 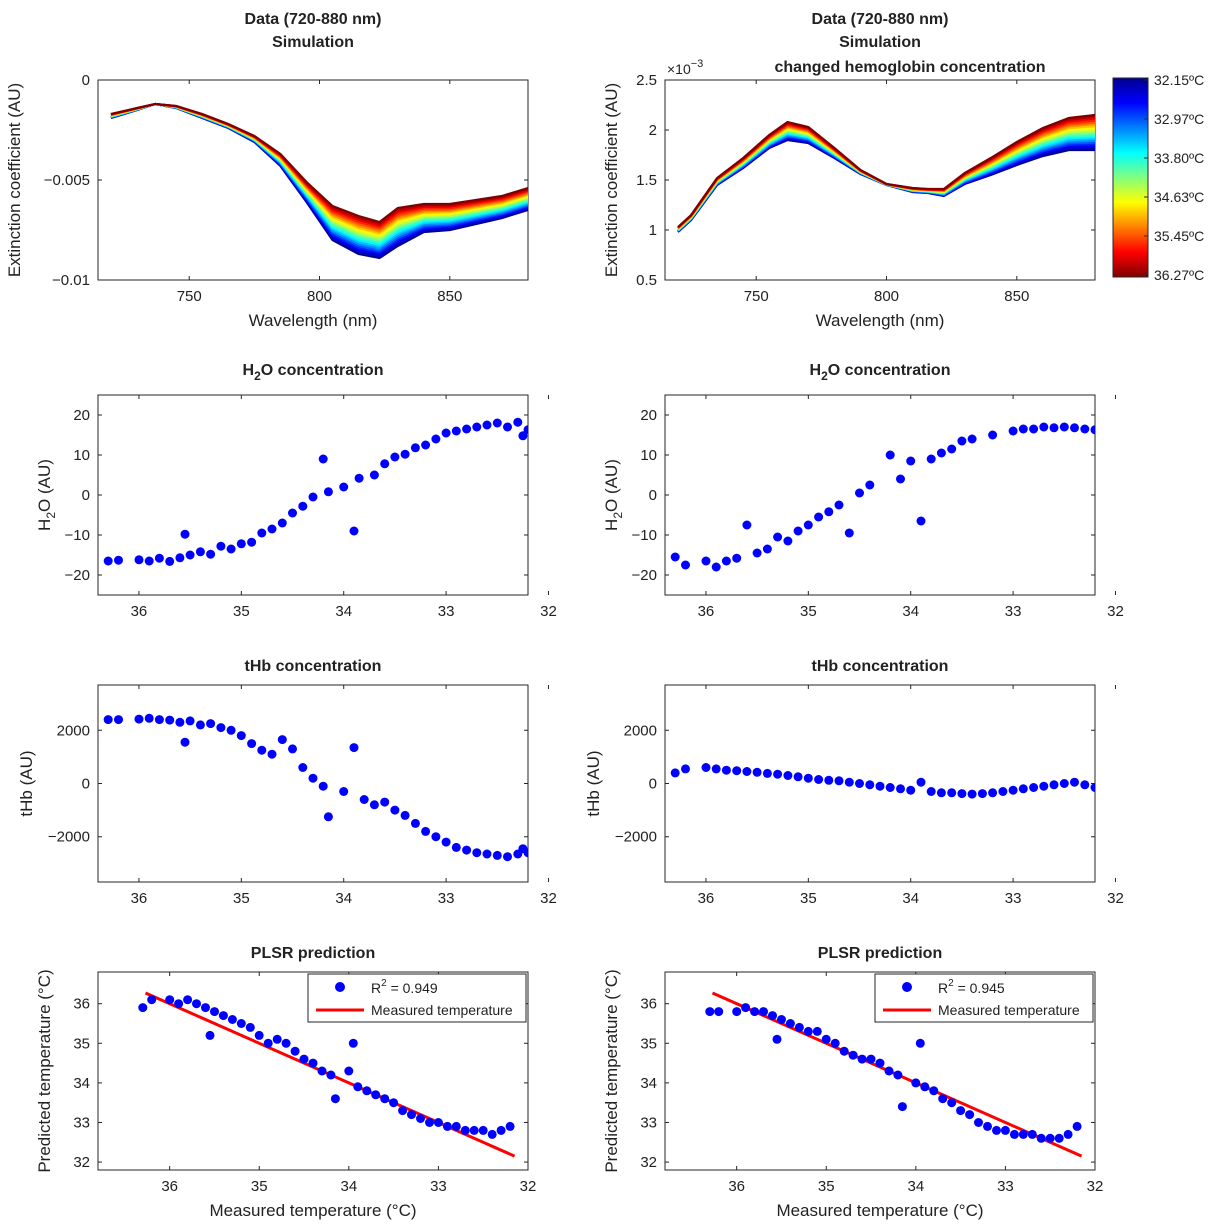 I want to click on y-tick-label: −0.005, so click(x=67, y=180).